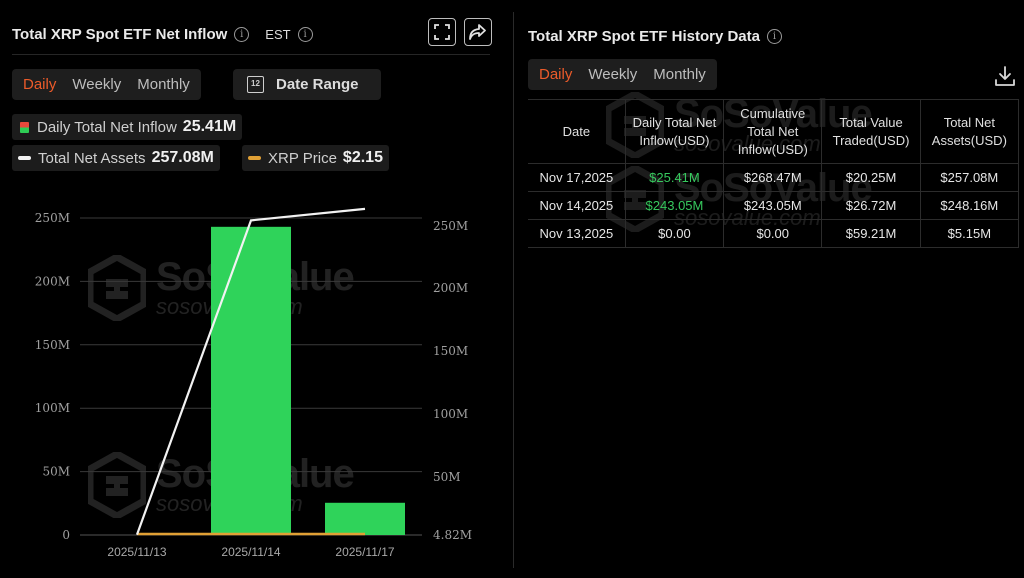  Describe the element at coordinates (92, 158) in the screenshot. I see `legend-assets-label: Total Net Assets` at that location.